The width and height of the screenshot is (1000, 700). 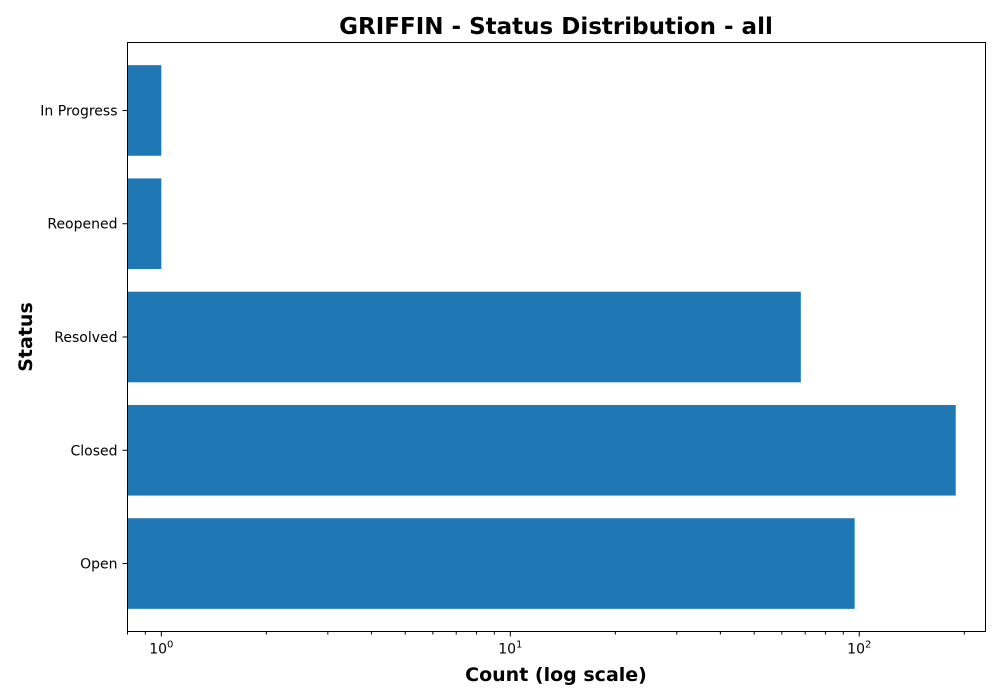 What do you see at coordinates (546, 644) in the screenshot?
I see `x-axis-ticks: 100 101 102` at bounding box center [546, 644].